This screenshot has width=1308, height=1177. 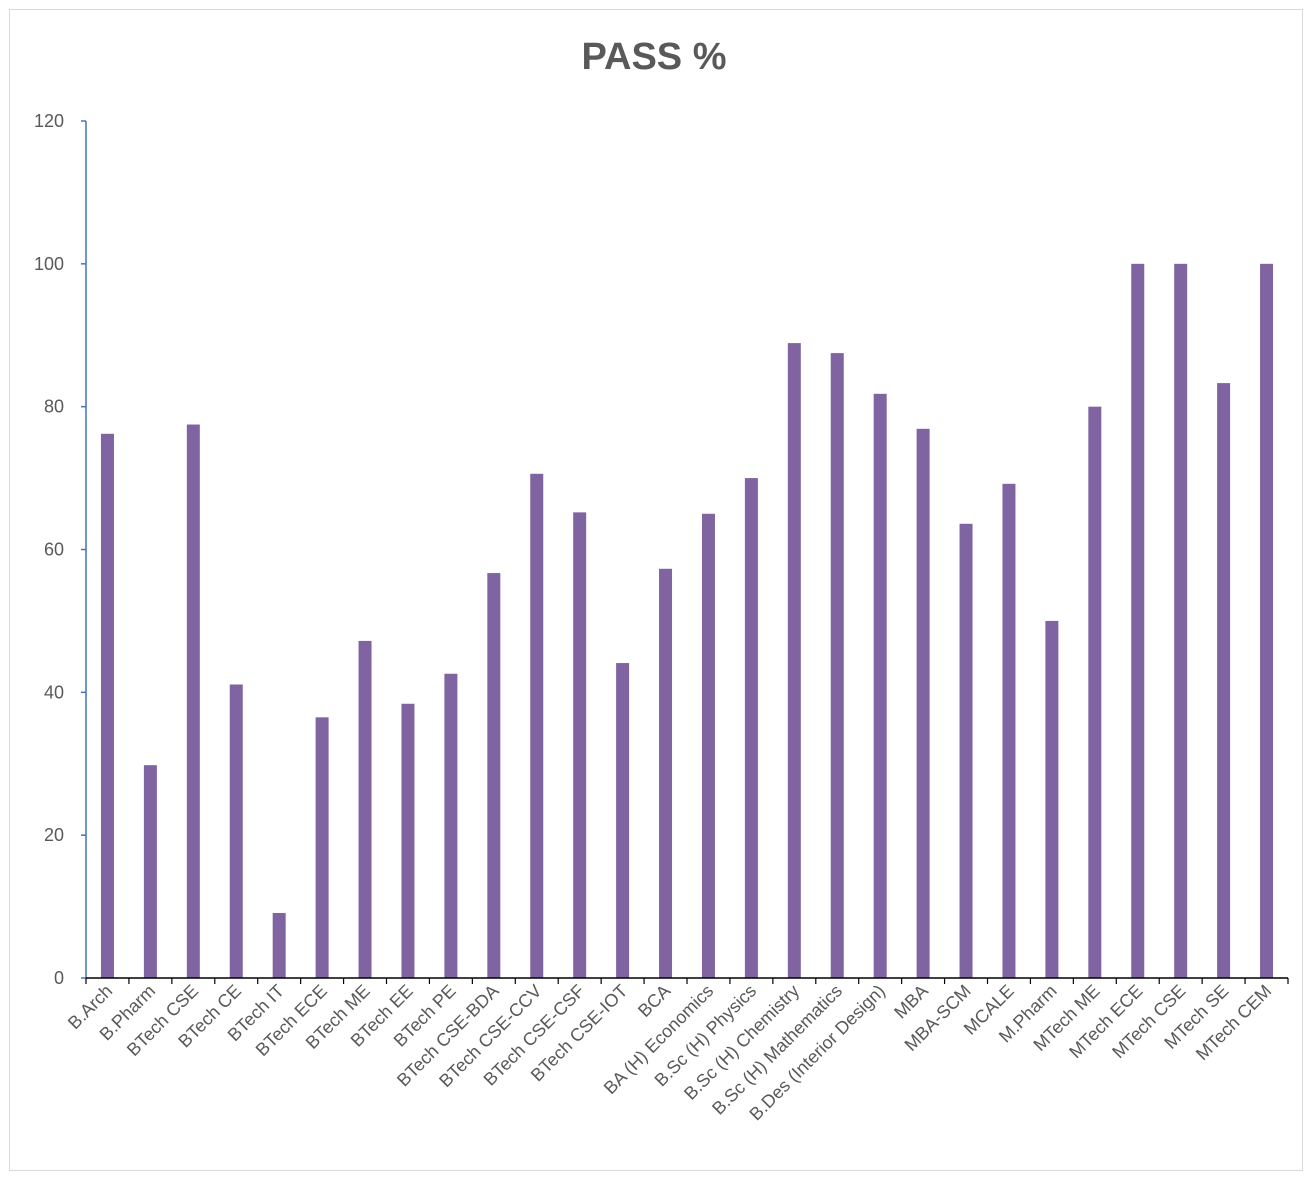 I want to click on y-tick-label: 100, so click(x=49, y=264).